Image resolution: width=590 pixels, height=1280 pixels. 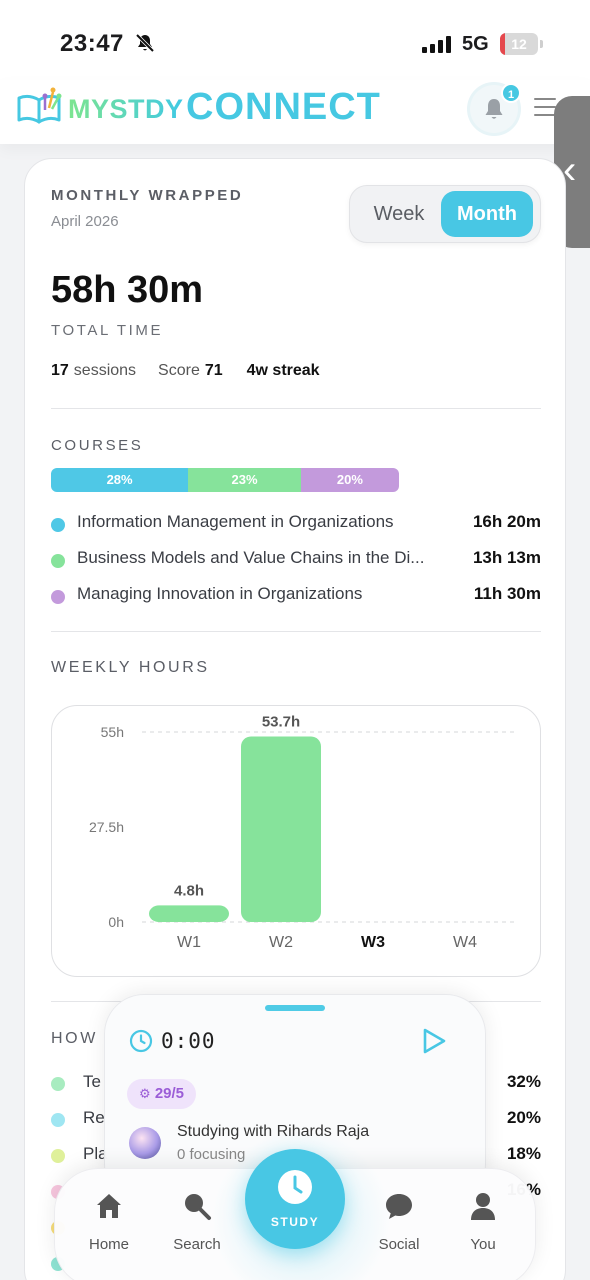 What do you see at coordinates (189, 942) in the screenshot?
I see `x-tick-label: W1` at bounding box center [189, 942].